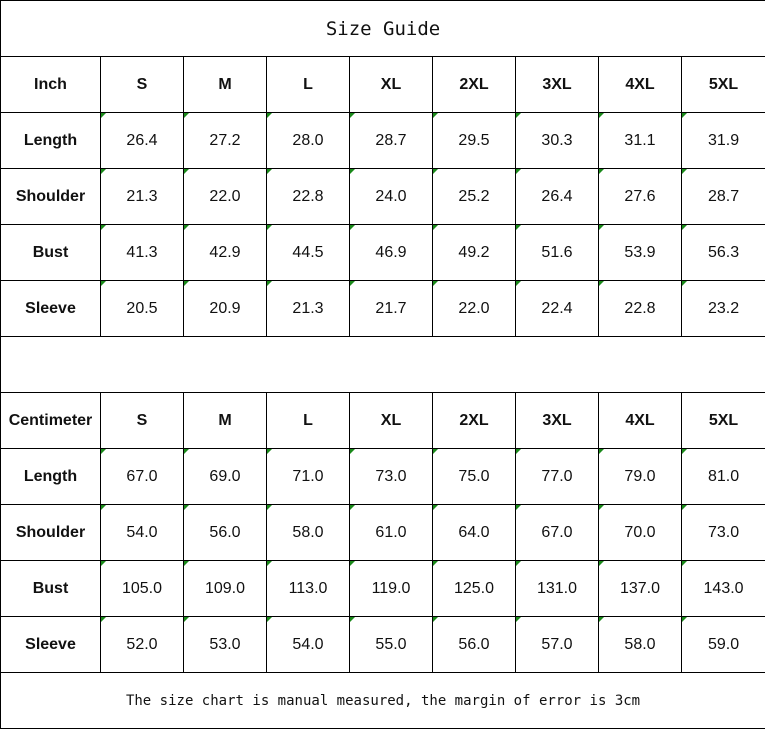 Image resolution: width=765 pixels, height=730 pixels. I want to click on measurement-cell: 56.3, so click(722, 252).